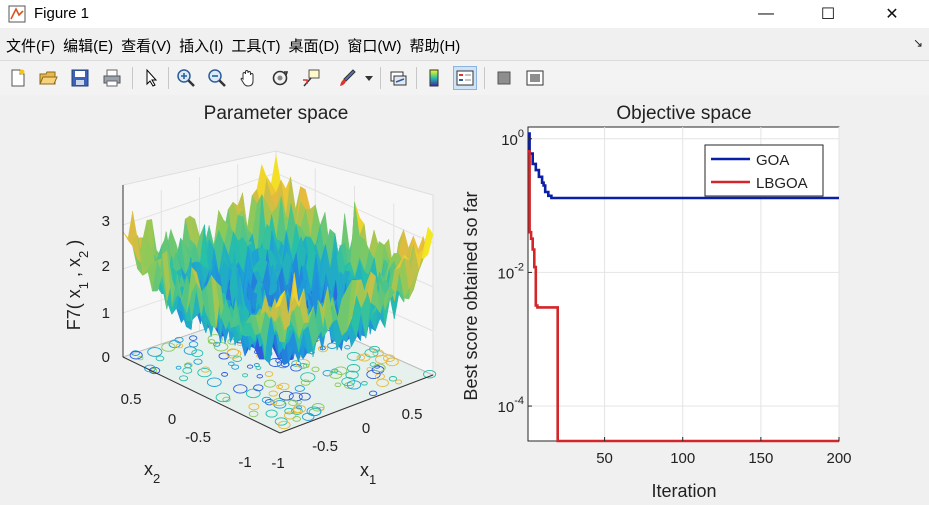 The image size is (929, 505). I want to click on x2-tick-label: -0.5, so click(198, 437).